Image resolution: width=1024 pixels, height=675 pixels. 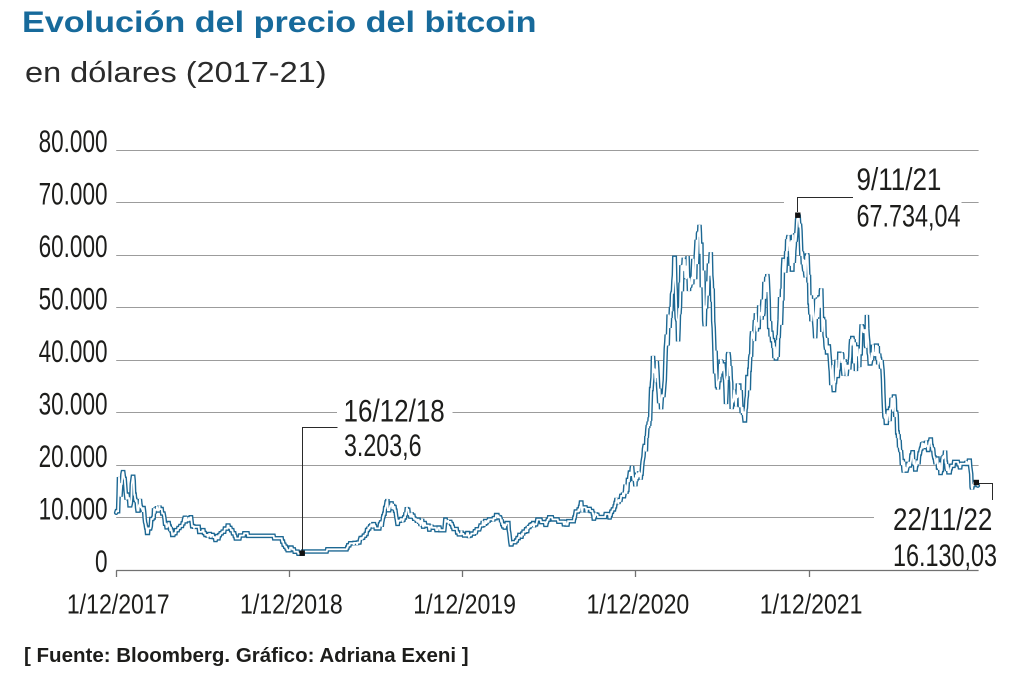 What do you see at coordinates (394, 411) in the screenshot?
I see `svg-text: 16/12/18` at bounding box center [394, 411].